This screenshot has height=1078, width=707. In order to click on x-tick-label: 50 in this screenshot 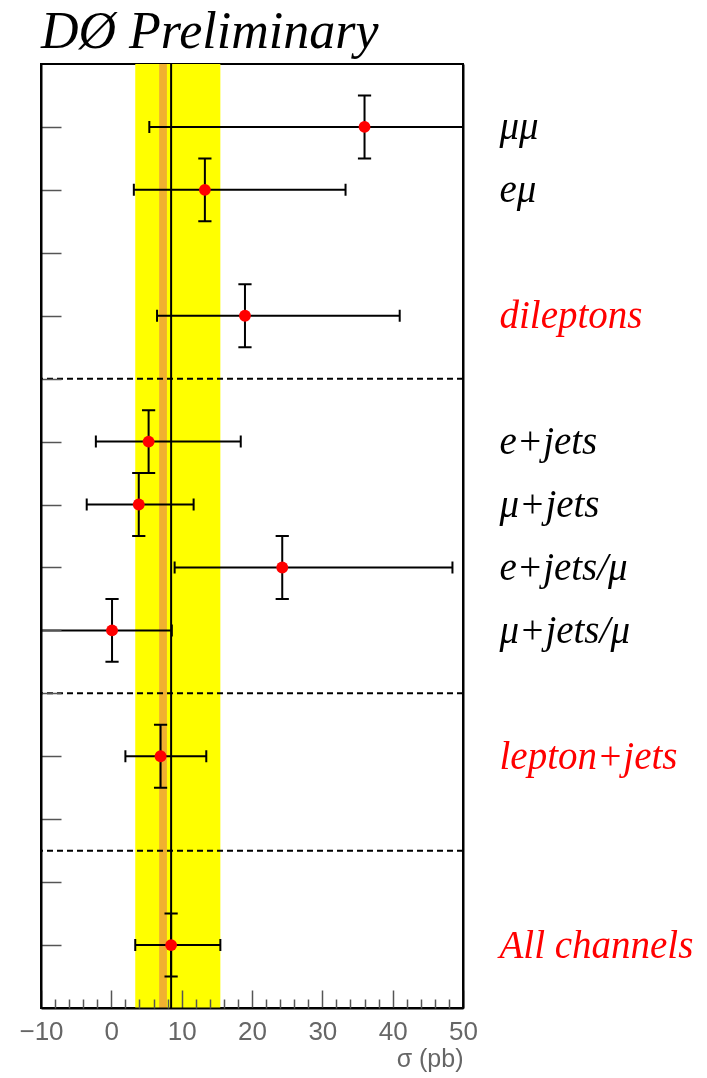, I will do `click(463, 1030)`.